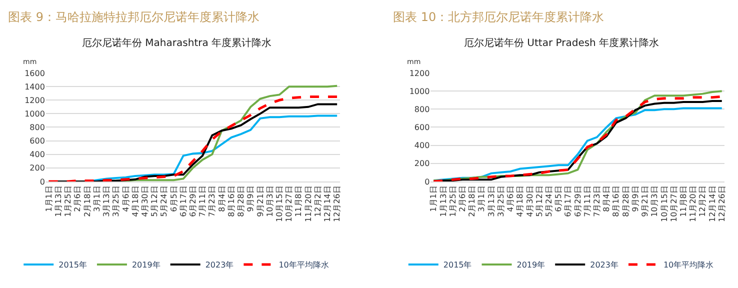 This screenshot has width=738, height=288. What do you see at coordinates (498, 17) in the screenshot?
I see `chart-title: 图表 10：北方邦厄尔尼诺年度累计降水` at bounding box center [498, 17].